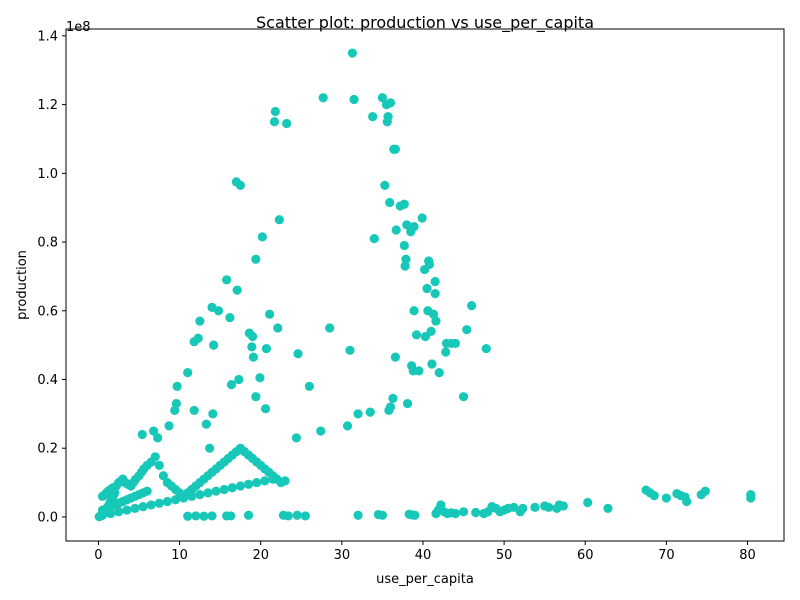 The width and height of the screenshot is (800, 600). I want to click on x-tick-label: 70, so click(666, 555).